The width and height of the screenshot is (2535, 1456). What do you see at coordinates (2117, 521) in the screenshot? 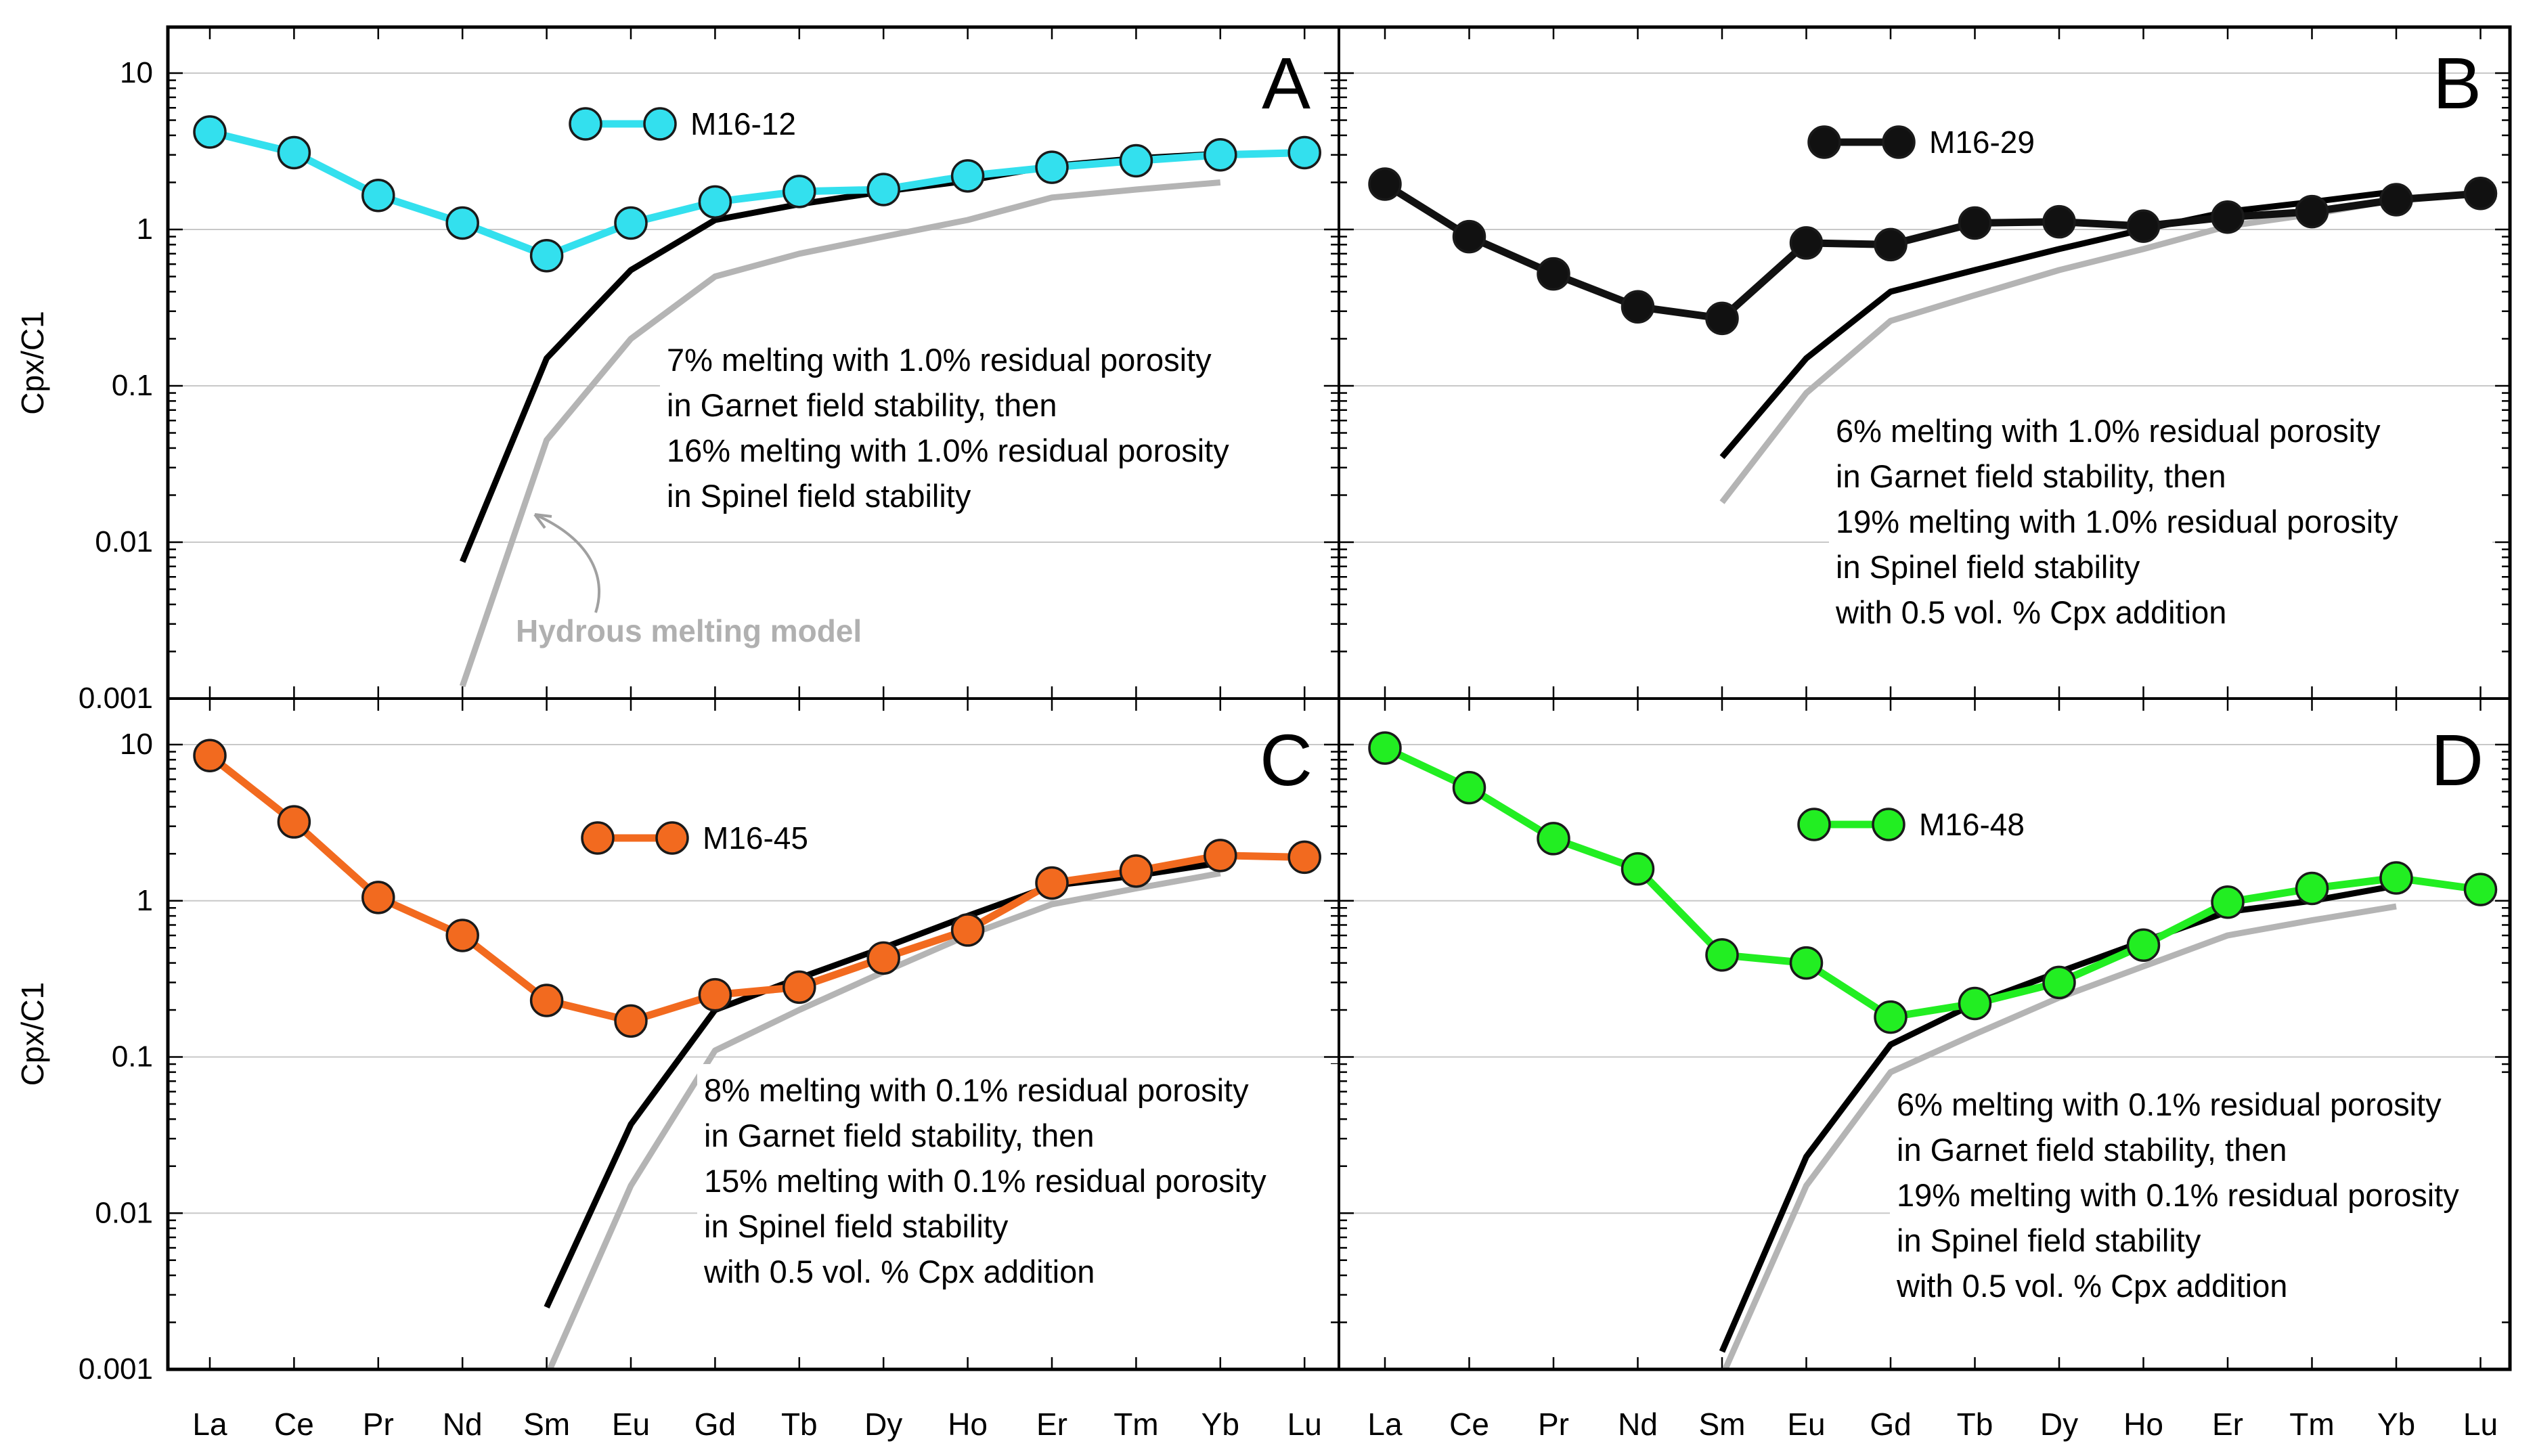
I see `annotation-line: 19% melting with 1.0% residual porosity` at bounding box center [2117, 521].